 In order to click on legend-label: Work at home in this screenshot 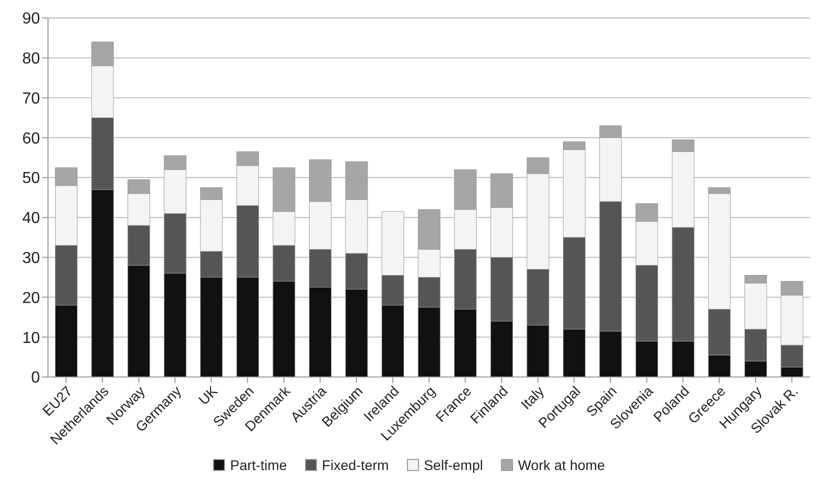, I will do `click(561, 465)`.